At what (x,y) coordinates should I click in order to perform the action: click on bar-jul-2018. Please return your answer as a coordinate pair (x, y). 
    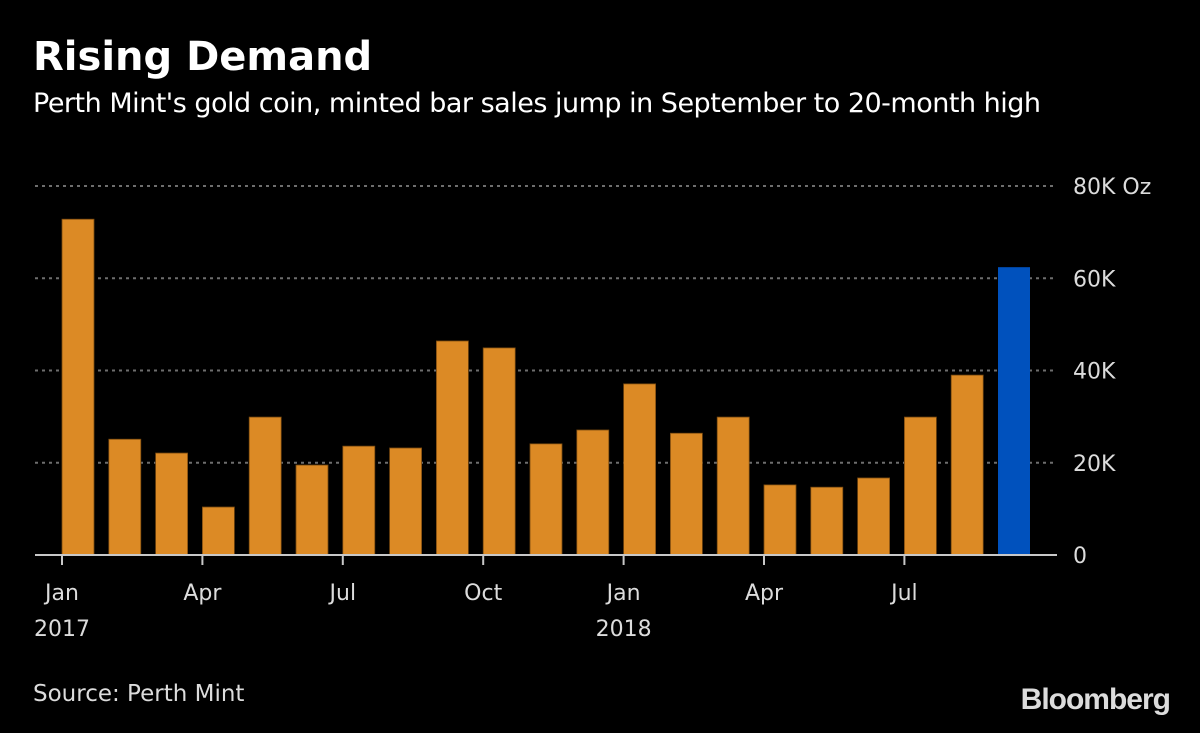
    Looking at the image, I should click on (920, 486).